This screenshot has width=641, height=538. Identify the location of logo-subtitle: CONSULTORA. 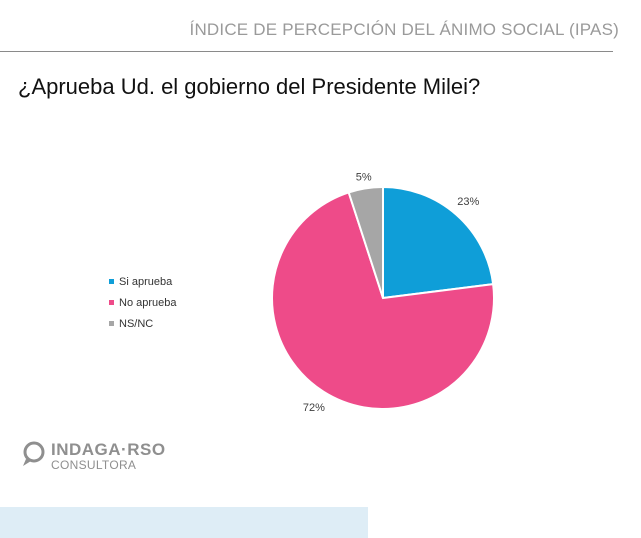
(94, 465).